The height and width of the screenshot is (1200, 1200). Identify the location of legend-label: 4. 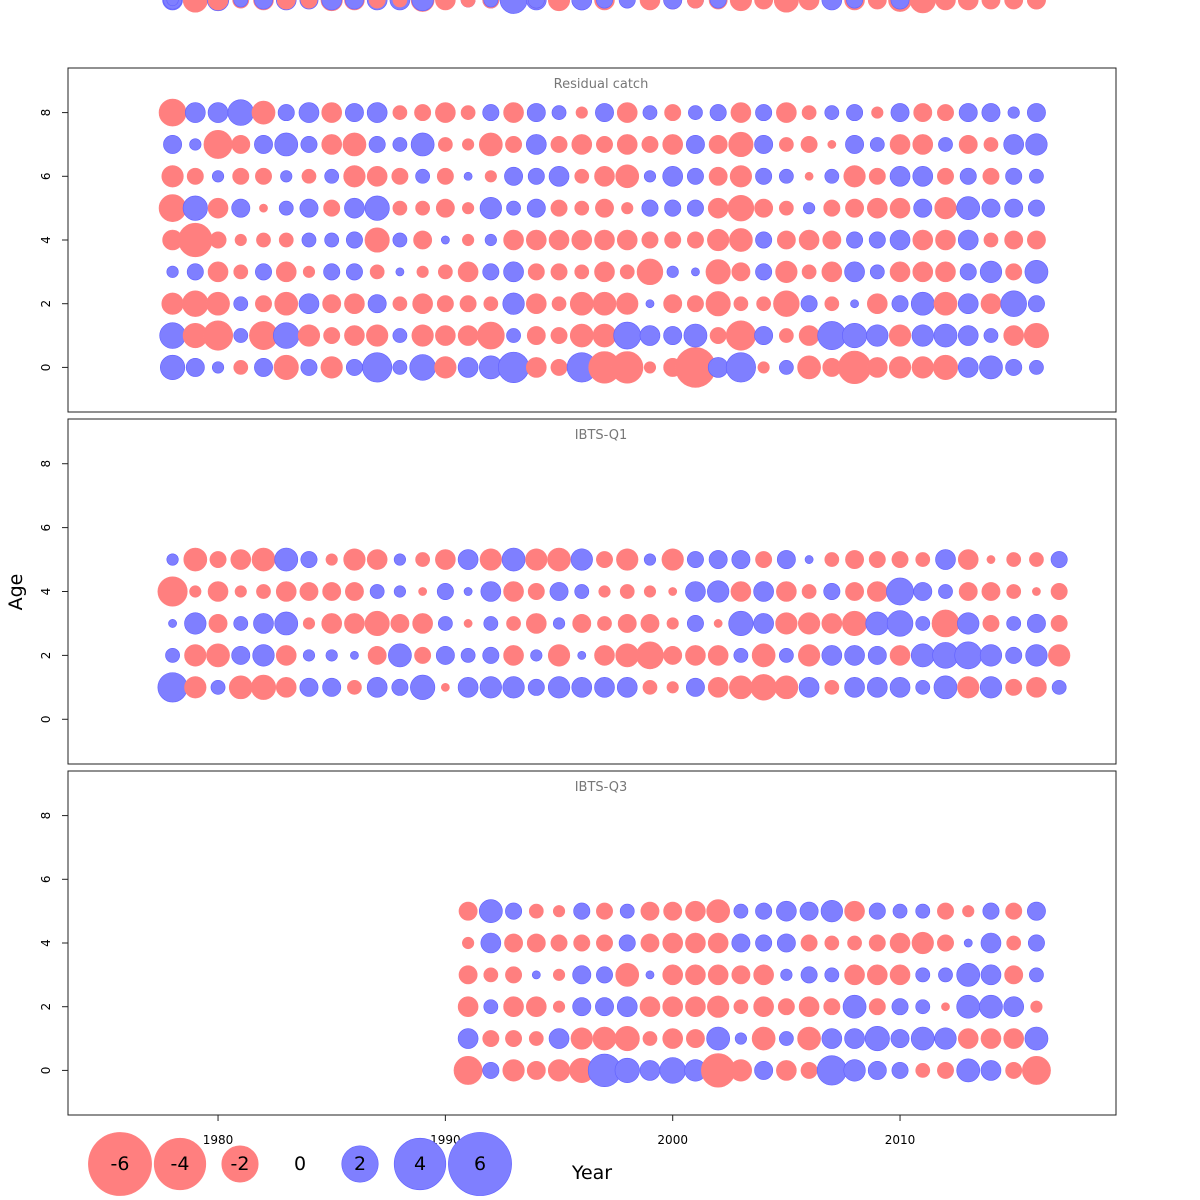
(420, 1164).